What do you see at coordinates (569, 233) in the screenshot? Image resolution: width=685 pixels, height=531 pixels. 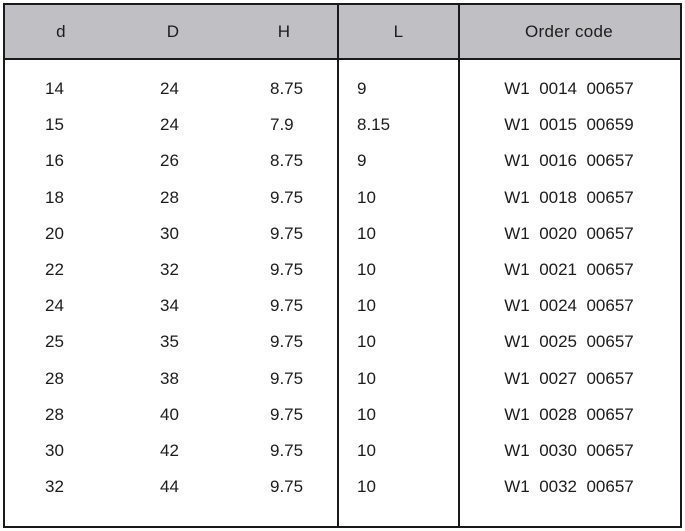 I see `cell-order-code: W1 0020 00657` at bounding box center [569, 233].